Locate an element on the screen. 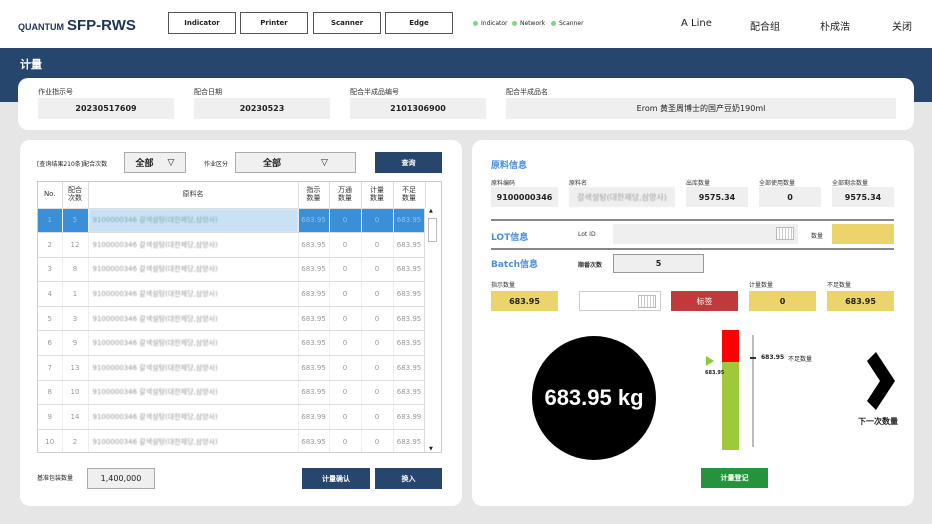 The height and width of the screenshot is (524, 932). table-cell: 5 is located at coordinates (75, 221).